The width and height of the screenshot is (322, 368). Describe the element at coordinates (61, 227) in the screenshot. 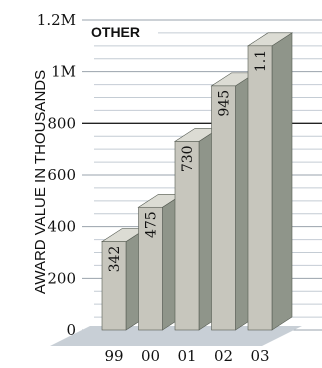

I see `y-tick-label: 400` at that location.